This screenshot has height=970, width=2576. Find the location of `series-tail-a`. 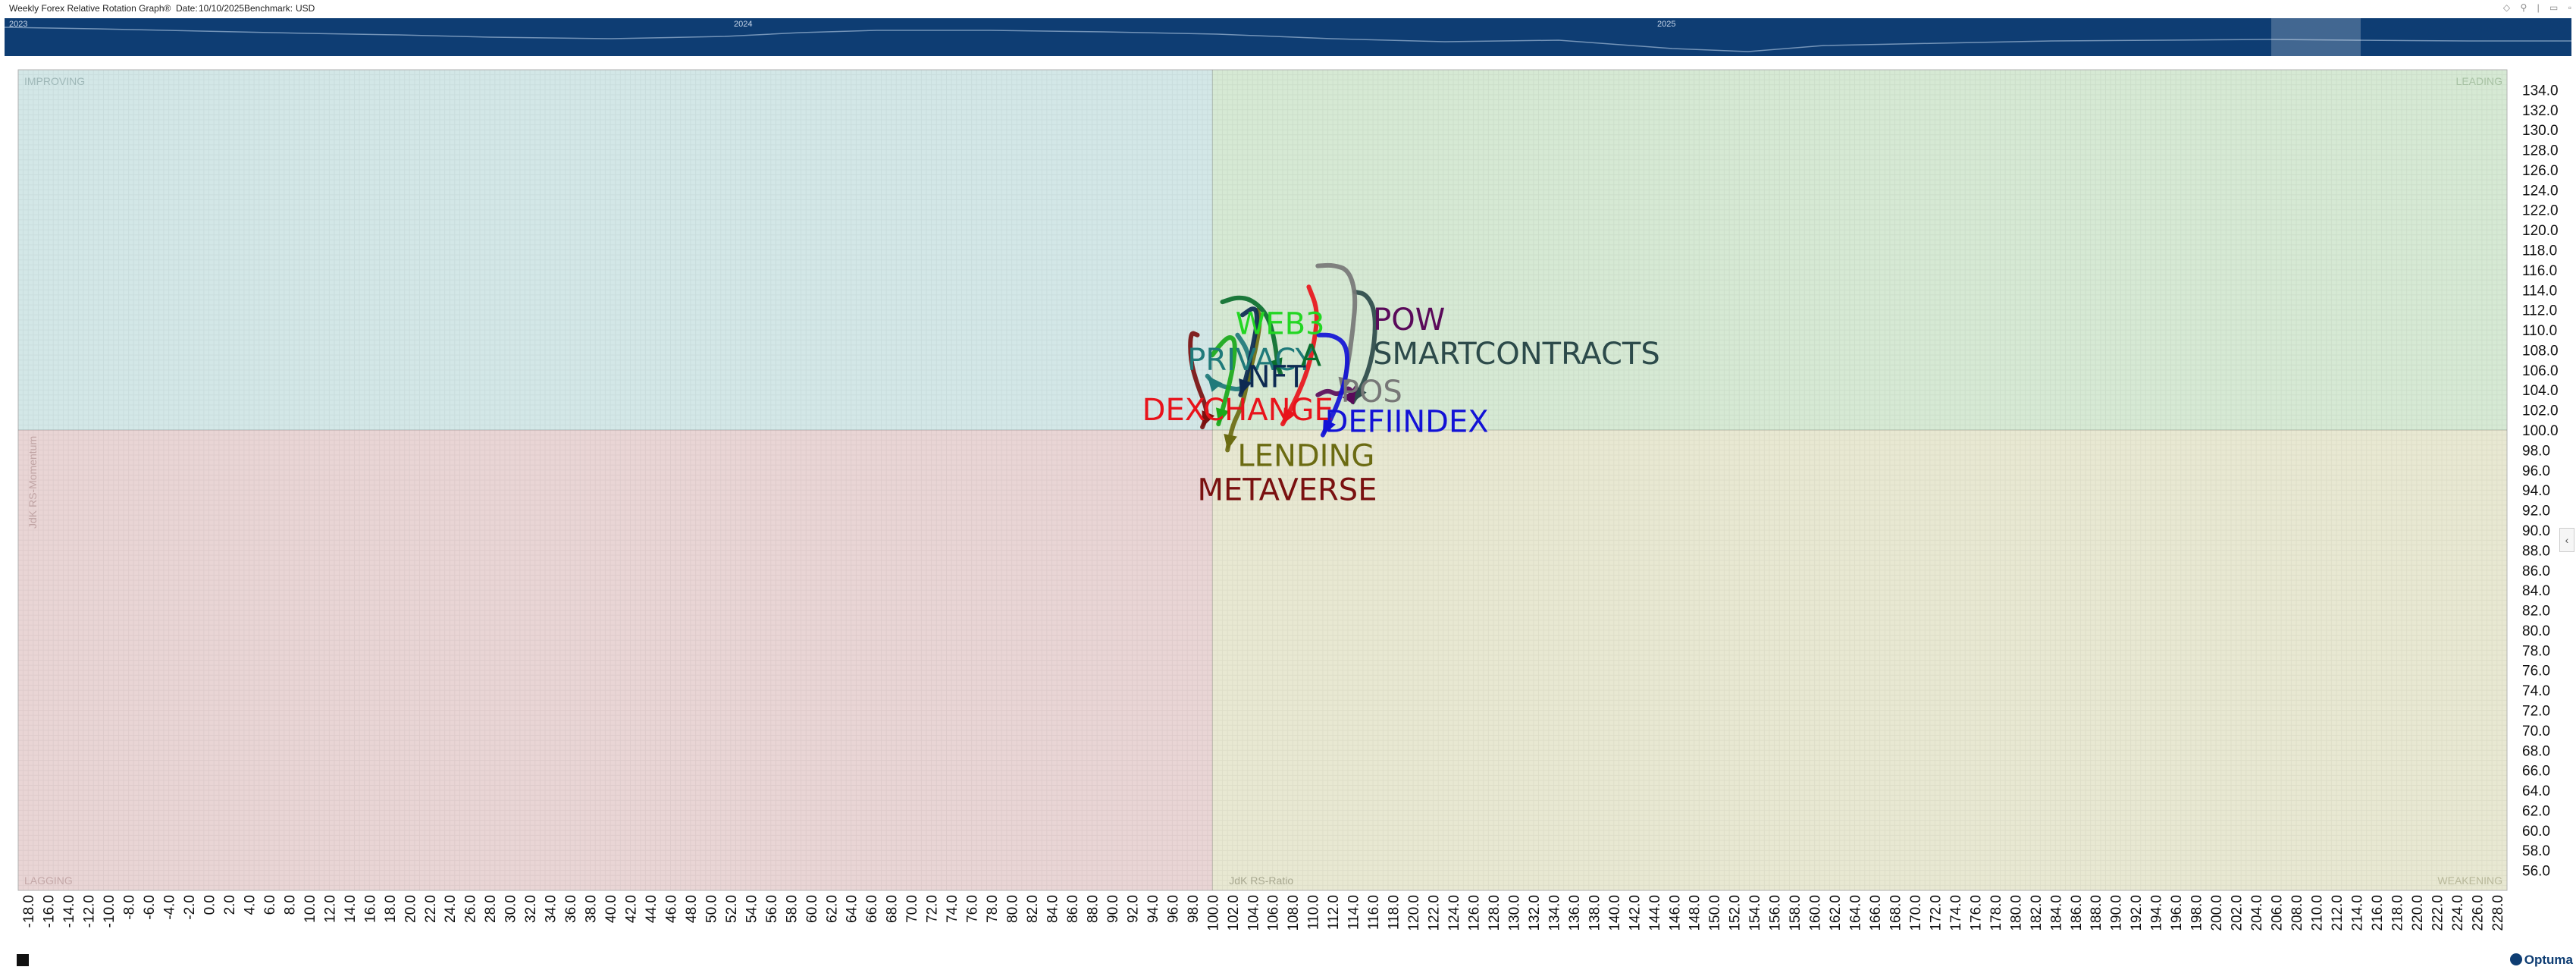

series-tail-a is located at coordinates (1251, 336).